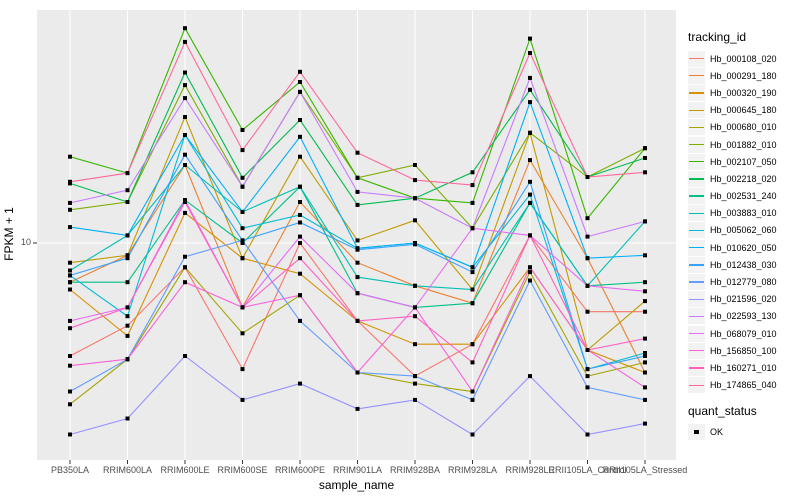  What do you see at coordinates (587, 470) in the screenshot?
I see `x-tick-label: RRII105LA_Control` at bounding box center [587, 470].